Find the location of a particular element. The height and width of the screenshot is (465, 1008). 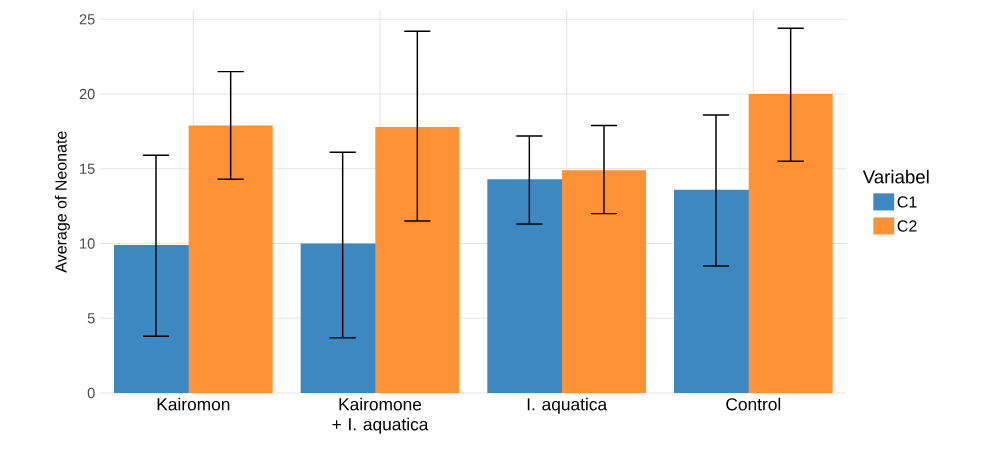

legend-title: Variabel is located at coordinates (895, 176).